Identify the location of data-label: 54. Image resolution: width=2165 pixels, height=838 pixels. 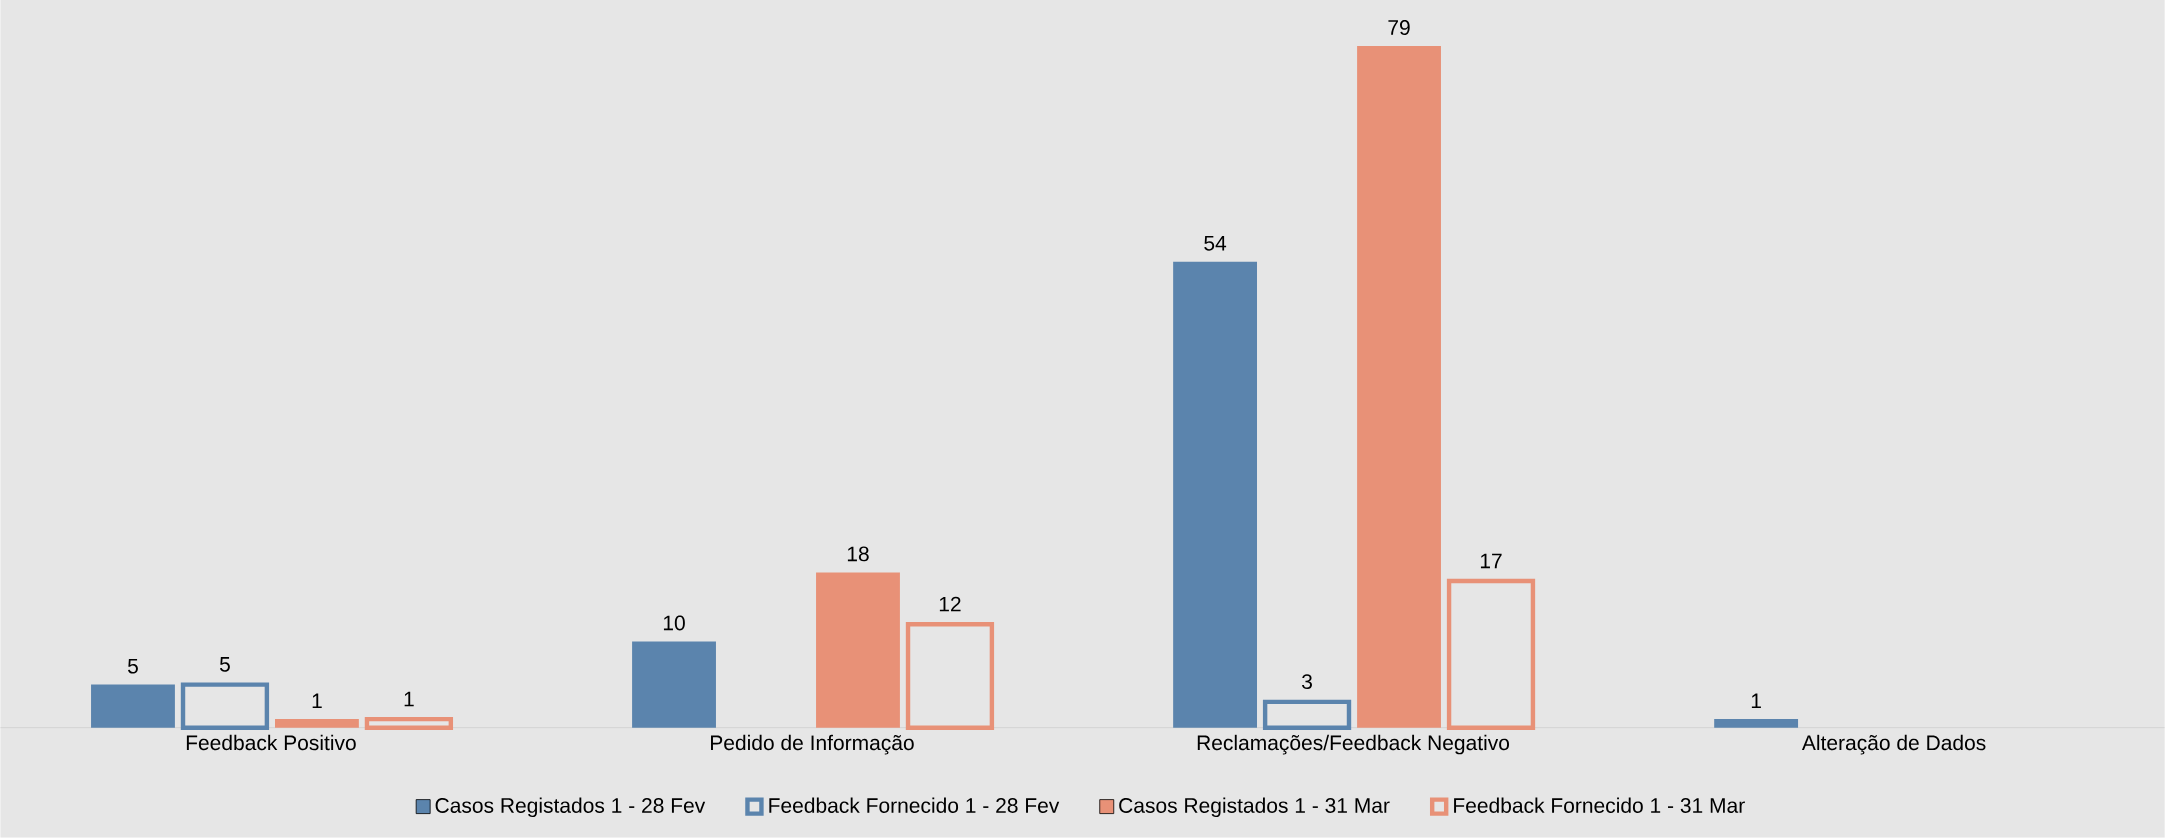
(1215, 243).